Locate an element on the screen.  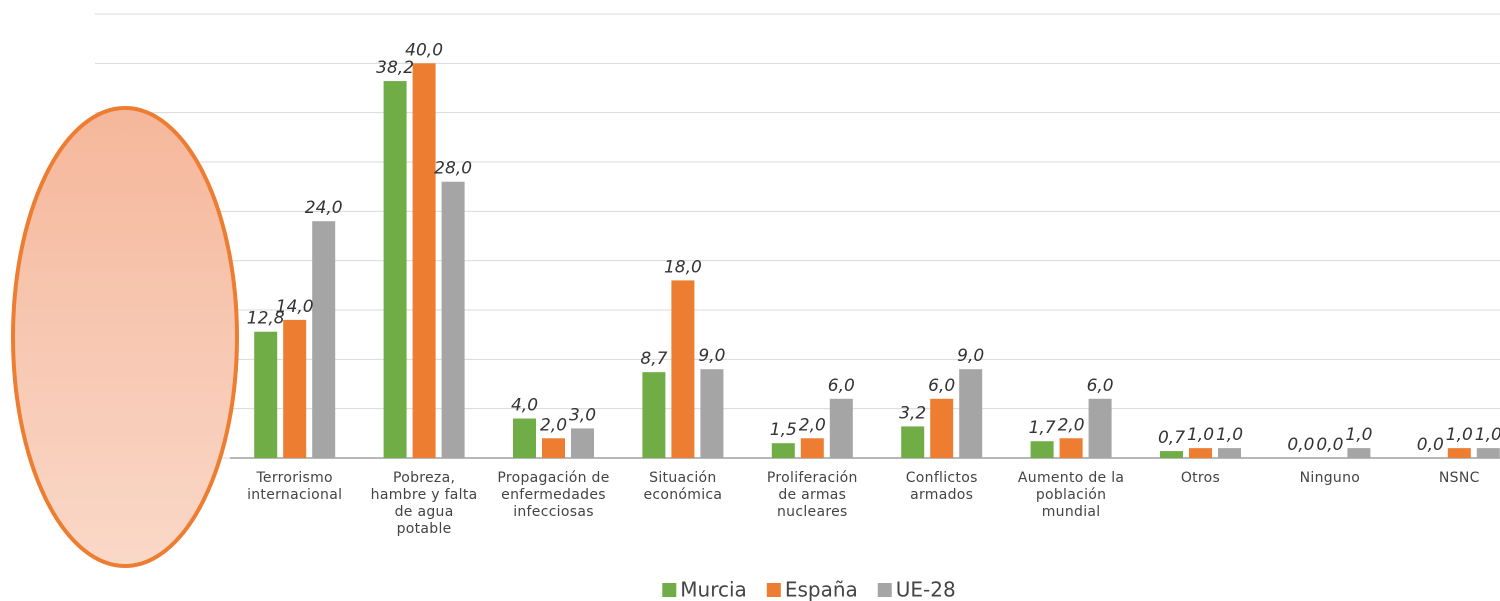
data-label: 40,0 is located at coordinates (424, 50).